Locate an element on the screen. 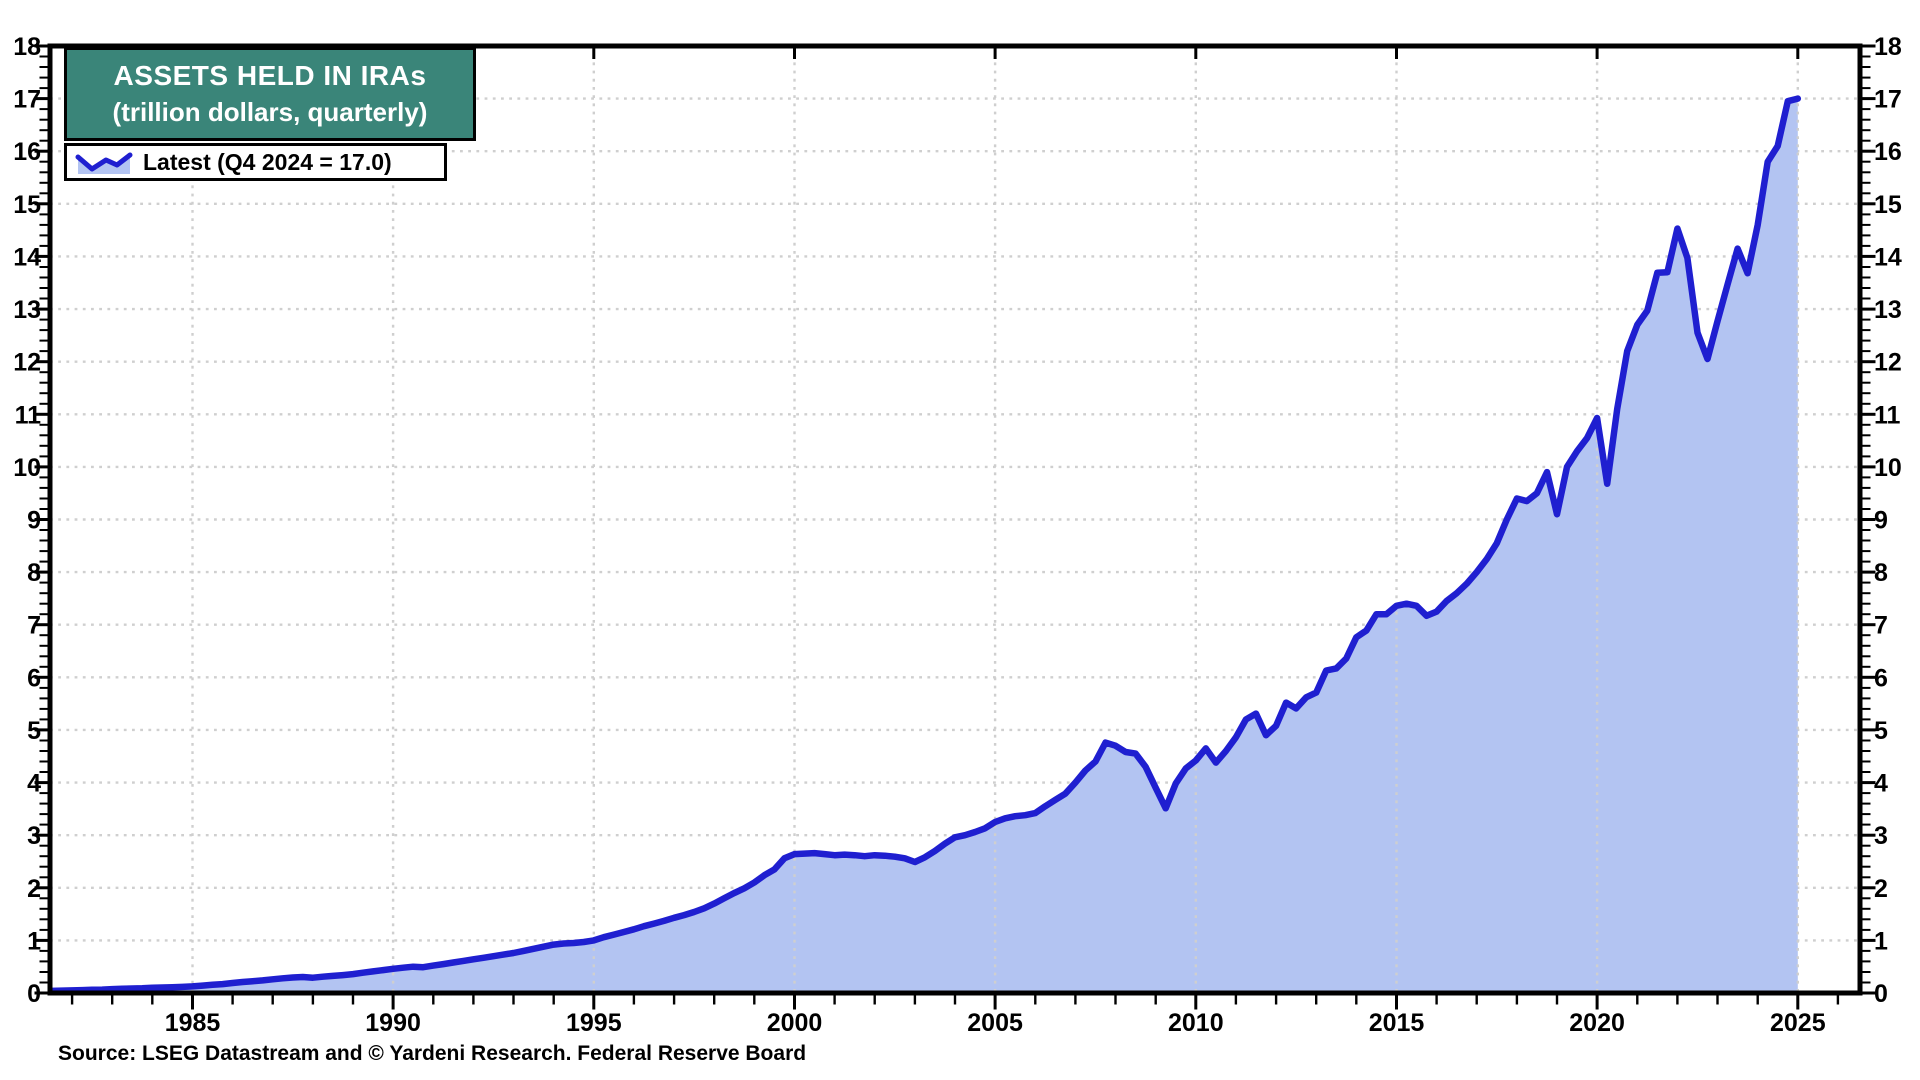 The width and height of the screenshot is (1920, 1080). chart-subtitle: (trillion dollars, quarterly) is located at coordinates (270, 112).